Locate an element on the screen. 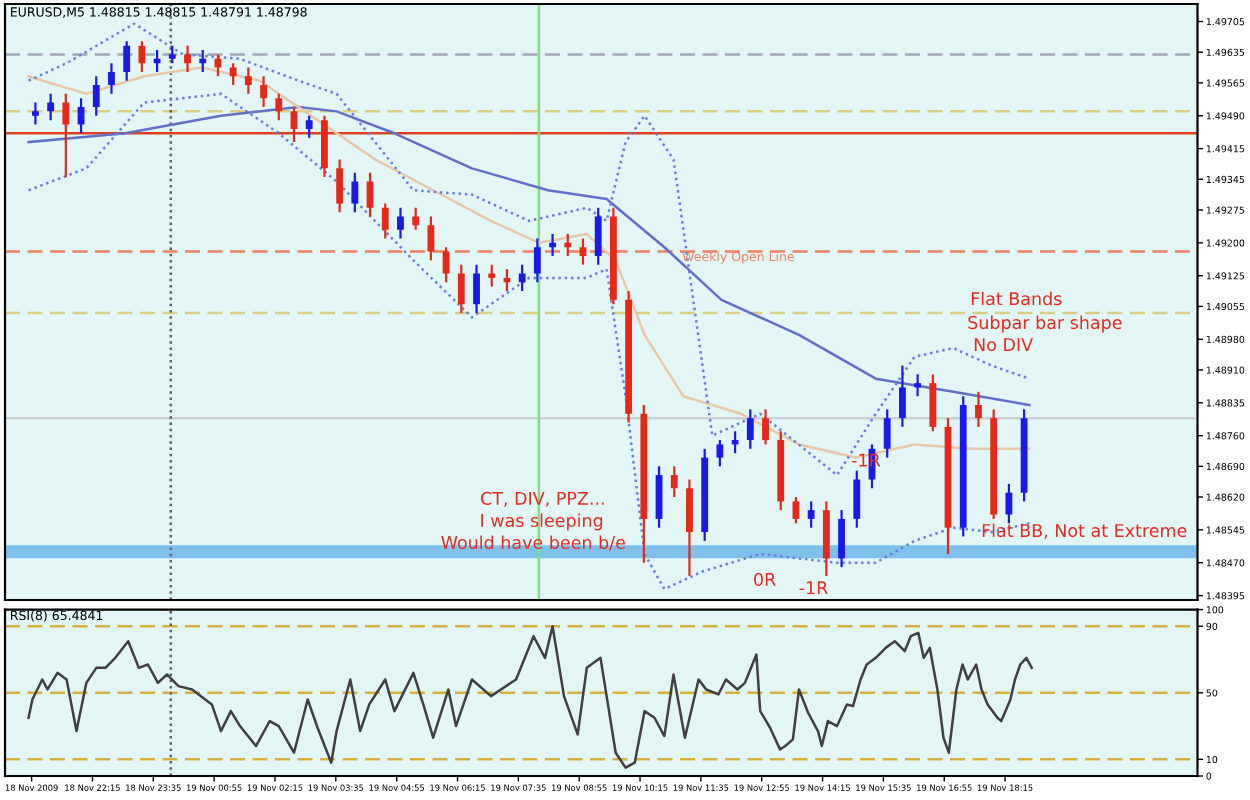  annotation: Subpar bar shape is located at coordinates (1045, 324).